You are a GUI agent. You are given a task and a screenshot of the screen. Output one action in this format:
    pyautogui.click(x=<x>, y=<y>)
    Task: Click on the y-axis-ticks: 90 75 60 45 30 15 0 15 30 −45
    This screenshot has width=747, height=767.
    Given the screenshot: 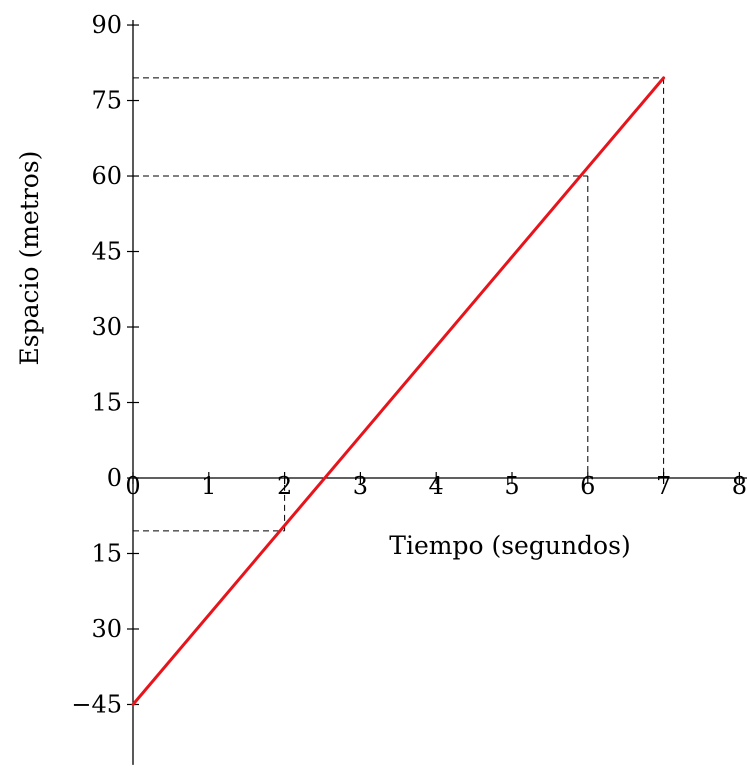 What is the action you would take?
    pyautogui.click(x=105, y=364)
    